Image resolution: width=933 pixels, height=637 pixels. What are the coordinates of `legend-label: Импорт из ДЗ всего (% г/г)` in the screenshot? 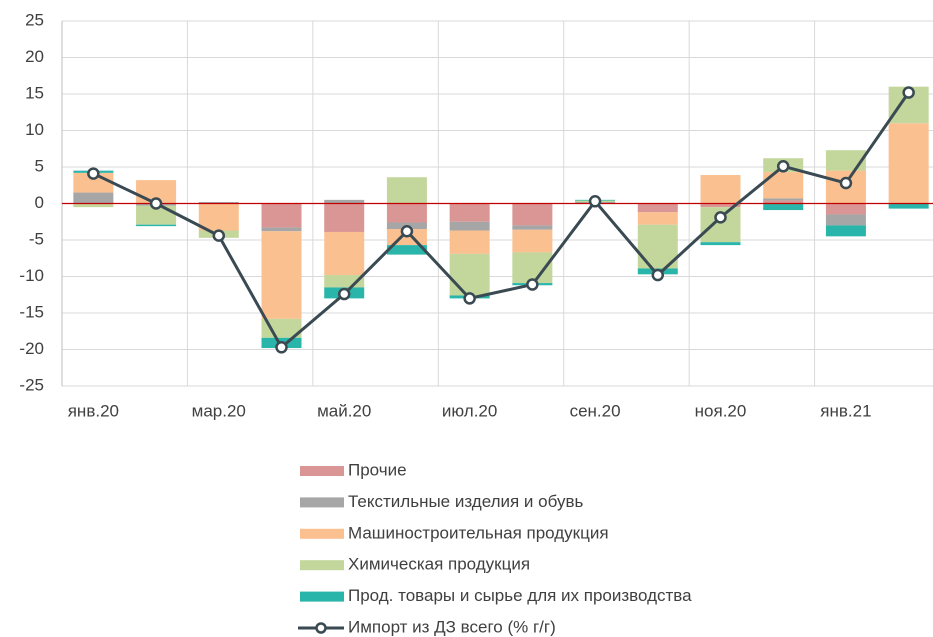 It's located at (452, 626).